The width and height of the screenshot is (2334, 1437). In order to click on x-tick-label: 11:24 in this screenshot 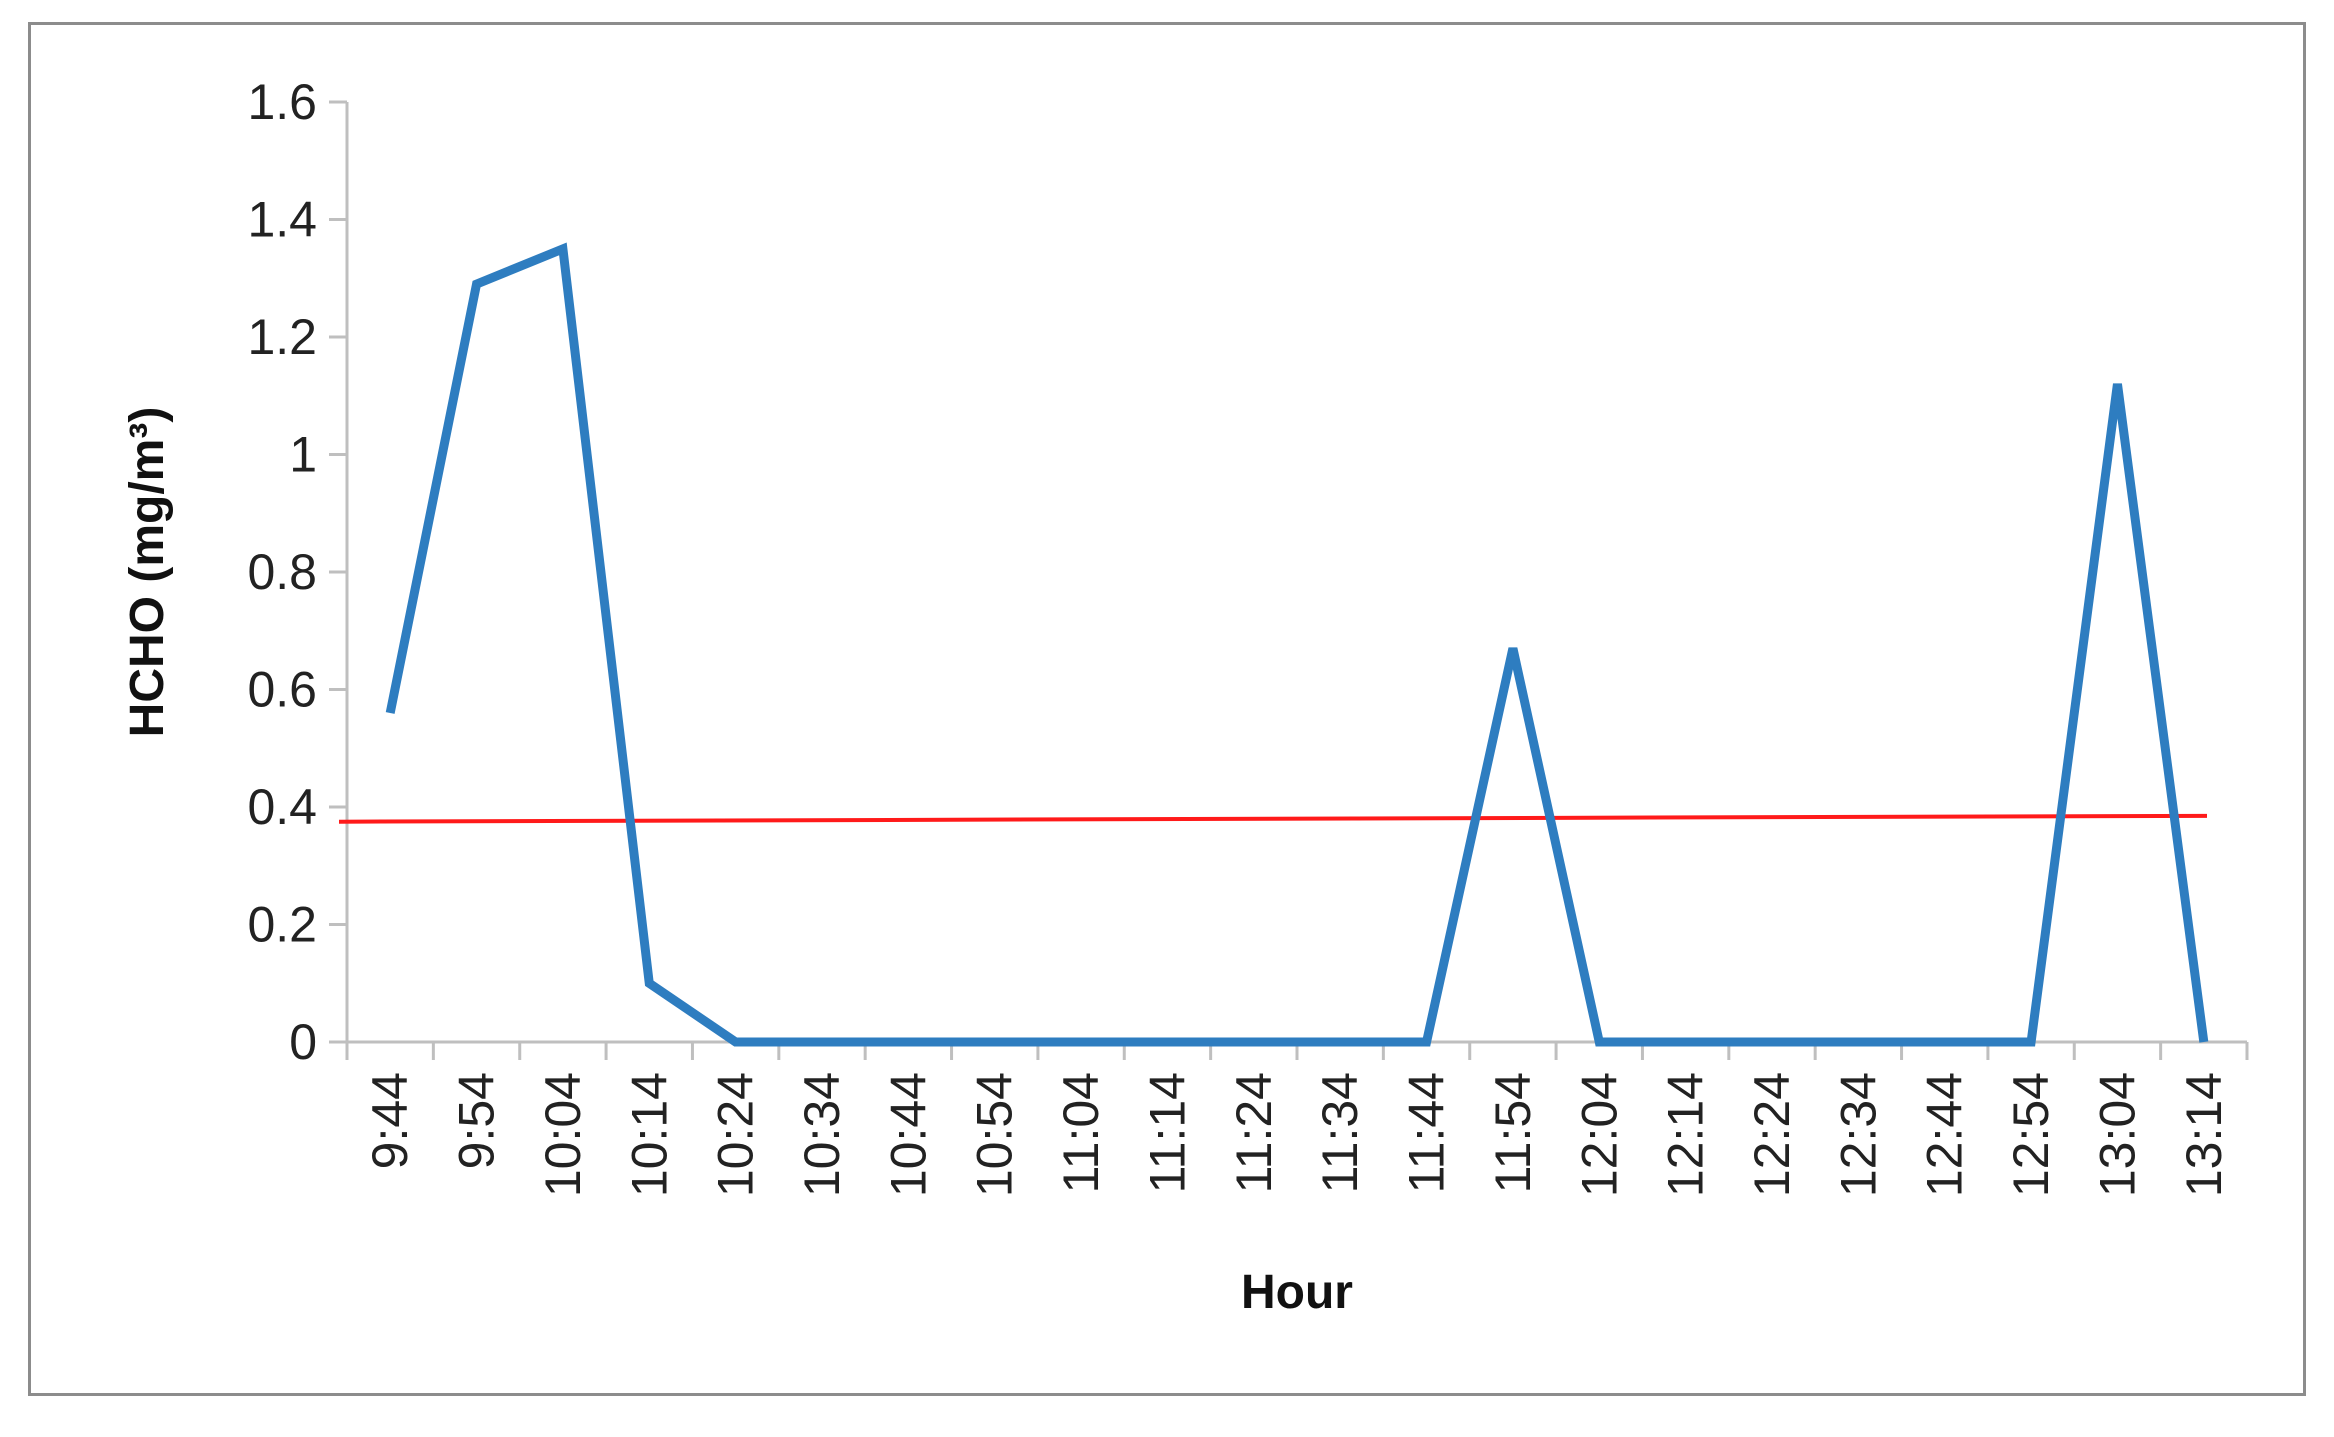, I will do `click(1254, 1132)`.